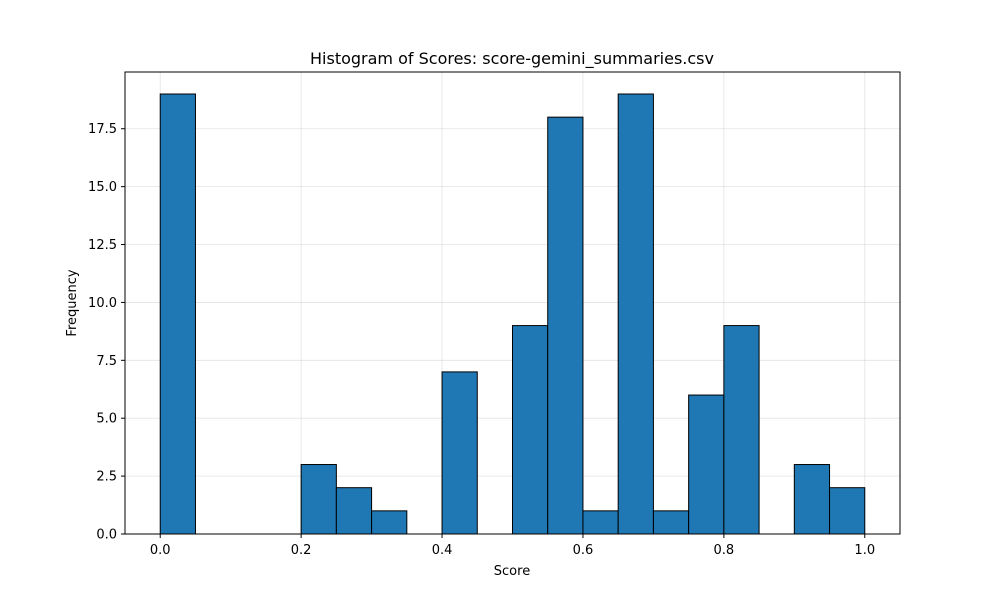 The width and height of the screenshot is (1000, 600). What do you see at coordinates (106, 361) in the screenshot?
I see `y-tick-label: 7.5` at bounding box center [106, 361].